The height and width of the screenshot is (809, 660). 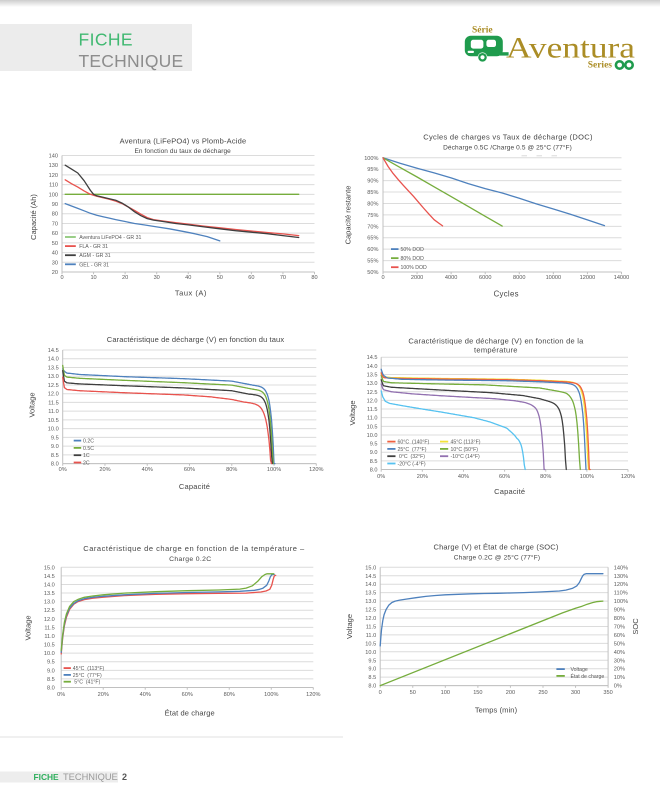 I want to click on svg-text: 12000, so click(x=588, y=278).